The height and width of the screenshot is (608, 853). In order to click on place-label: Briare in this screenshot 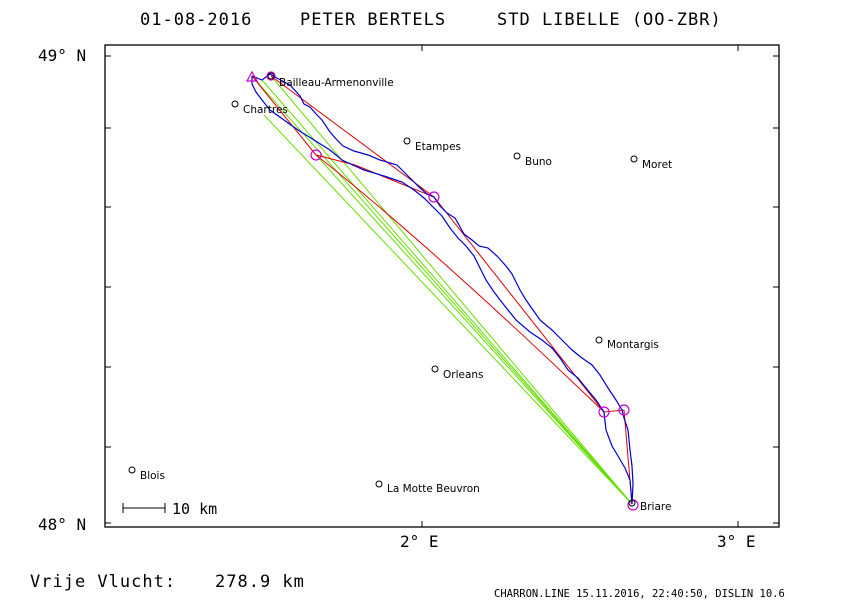, I will do `click(655, 507)`.